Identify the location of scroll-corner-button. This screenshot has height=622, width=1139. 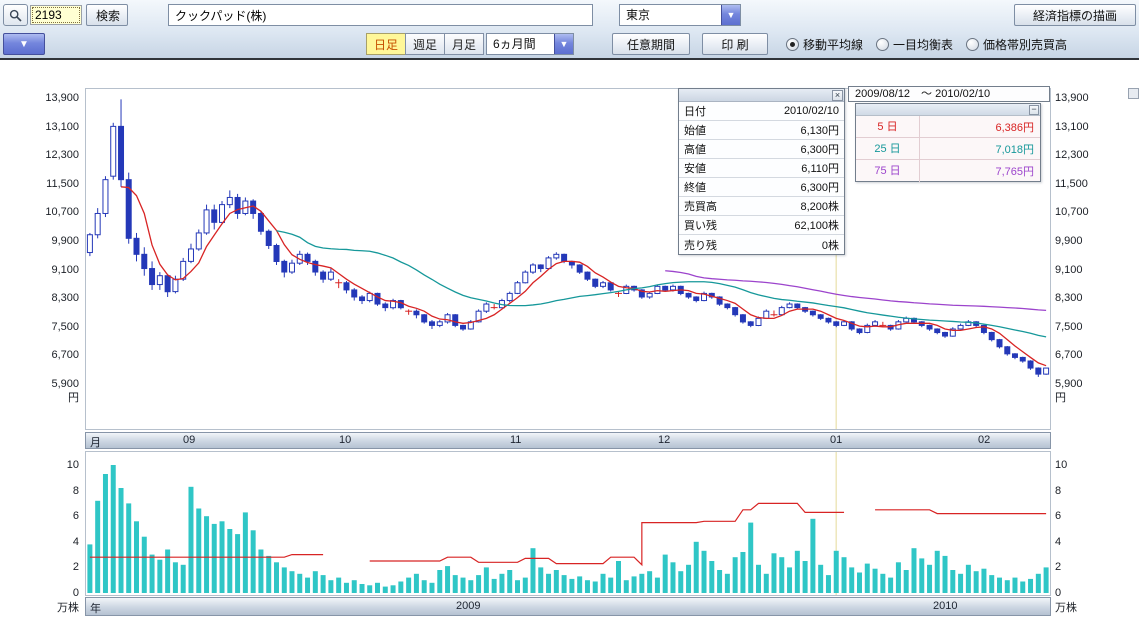
(1133, 93).